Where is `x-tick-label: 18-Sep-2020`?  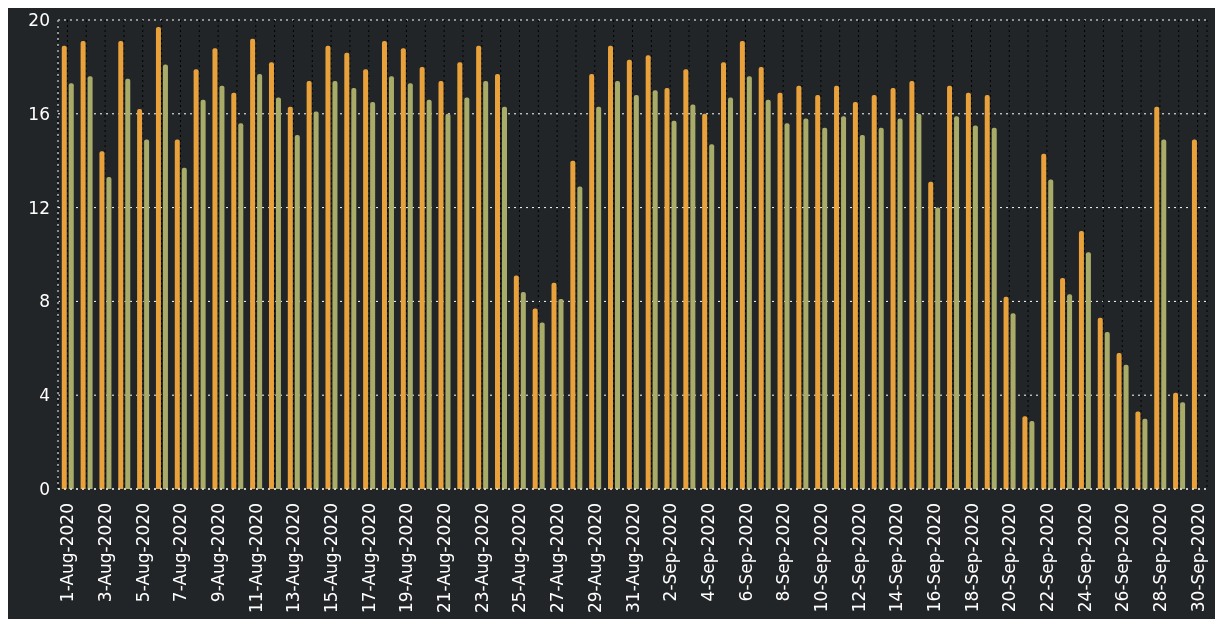
x-tick-label: 18-Sep-2020 is located at coordinates (971, 558).